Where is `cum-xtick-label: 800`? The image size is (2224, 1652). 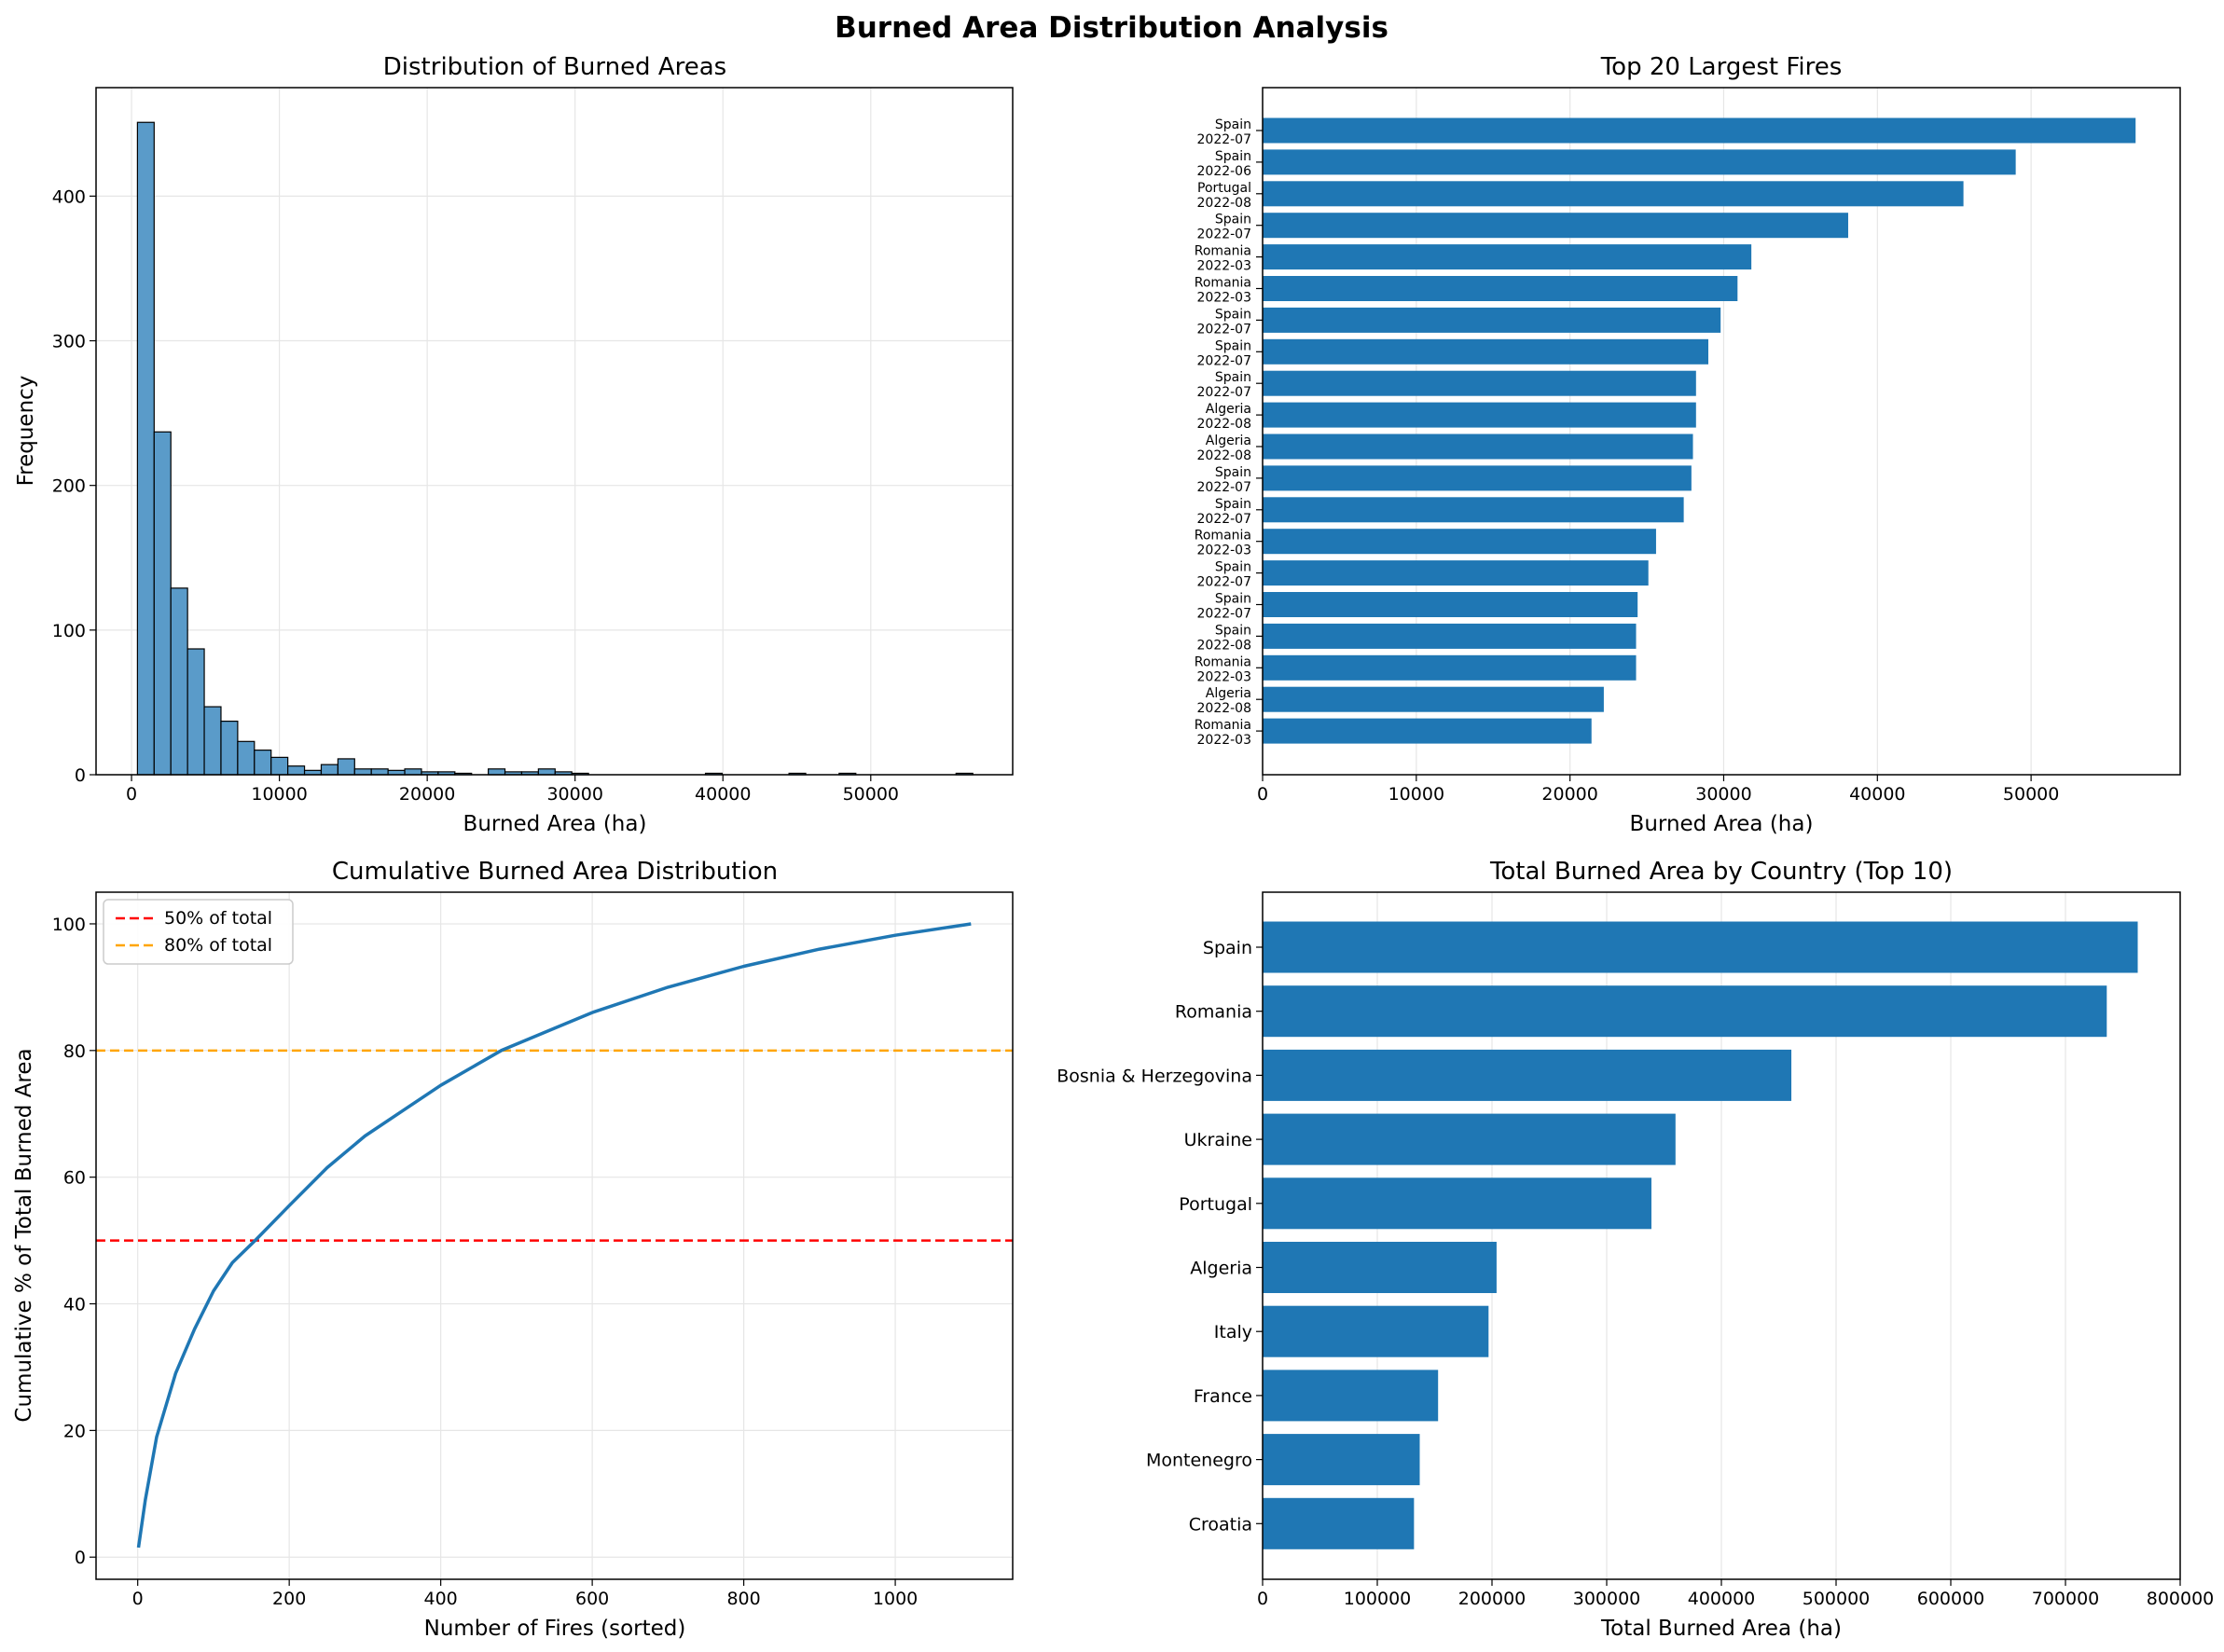 cum-xtick-label: 800 is located at coordinates (743, 1599).